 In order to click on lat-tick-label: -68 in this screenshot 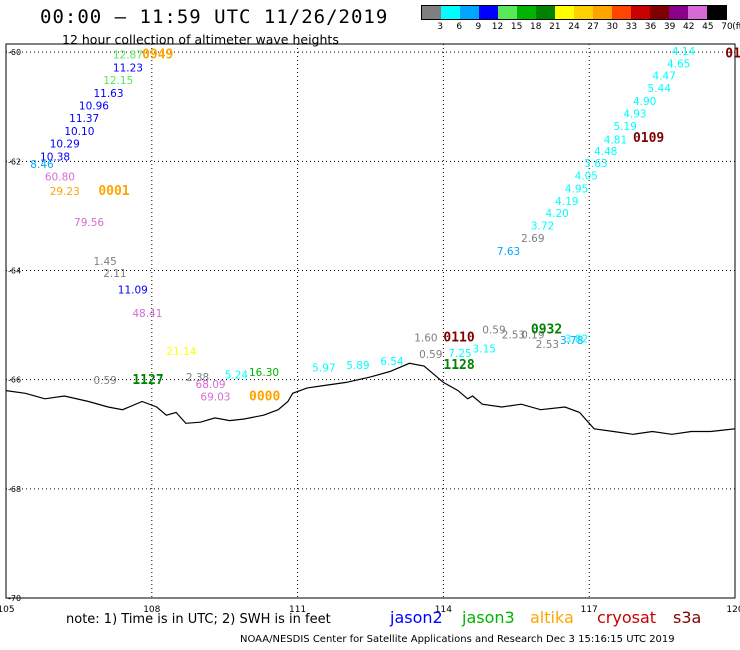, I will do `click(14, 489)`.